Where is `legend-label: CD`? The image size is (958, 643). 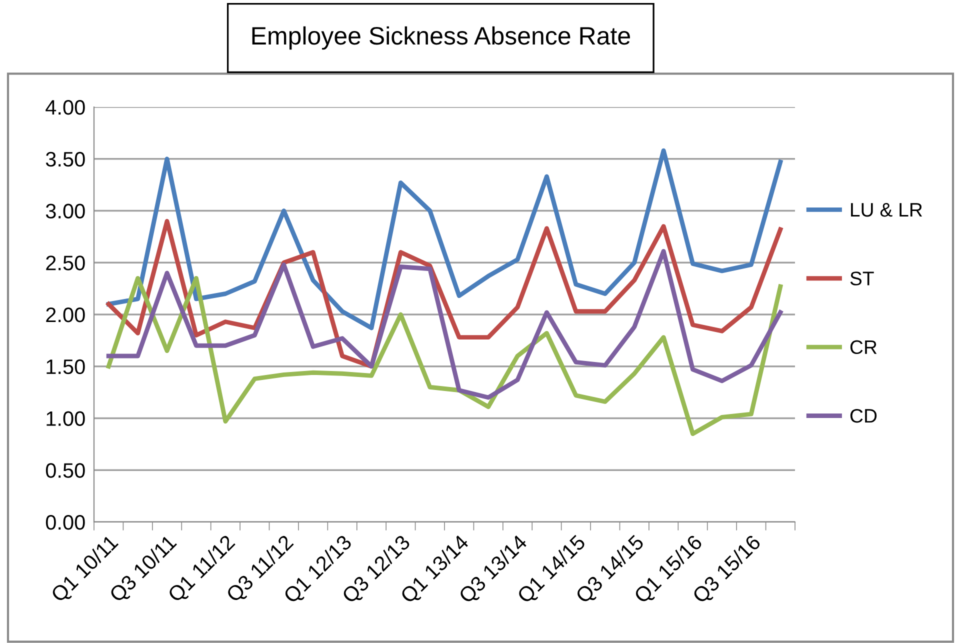
legend-label: CD is located at coordinates (863, 415).